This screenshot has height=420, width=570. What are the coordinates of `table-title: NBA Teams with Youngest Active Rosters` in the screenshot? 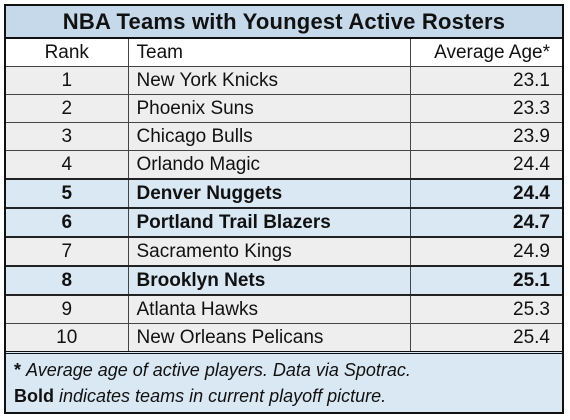 It's located at (284, 22).